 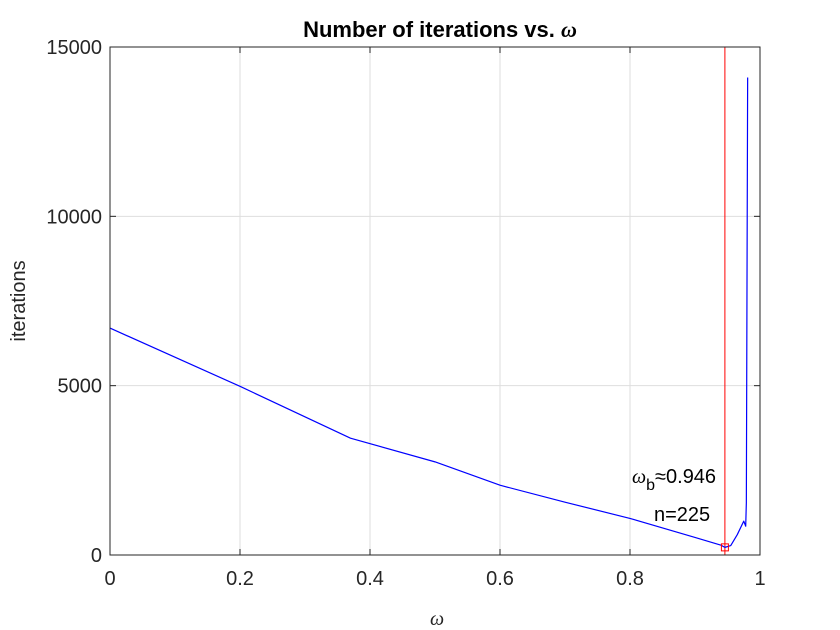 What do you see at coordinates (240, 579) in the screenshot?
I see `x-tick-label: 0.2` at bounding box center [240, 579].